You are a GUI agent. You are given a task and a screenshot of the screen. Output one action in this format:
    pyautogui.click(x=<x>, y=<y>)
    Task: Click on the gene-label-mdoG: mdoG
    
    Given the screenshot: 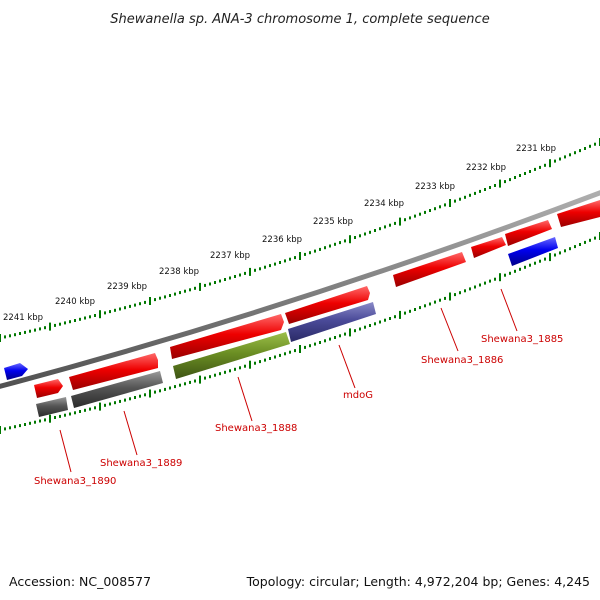 What is the action you would take?
    pyautogui.click(x=358, y=395)
    